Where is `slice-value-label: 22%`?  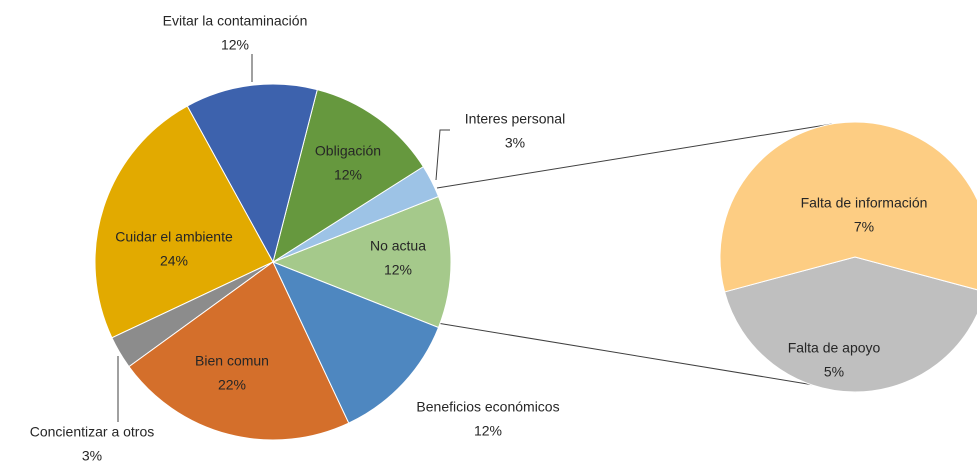 slice-value-label: 22% is located at coordinates (232, 385).